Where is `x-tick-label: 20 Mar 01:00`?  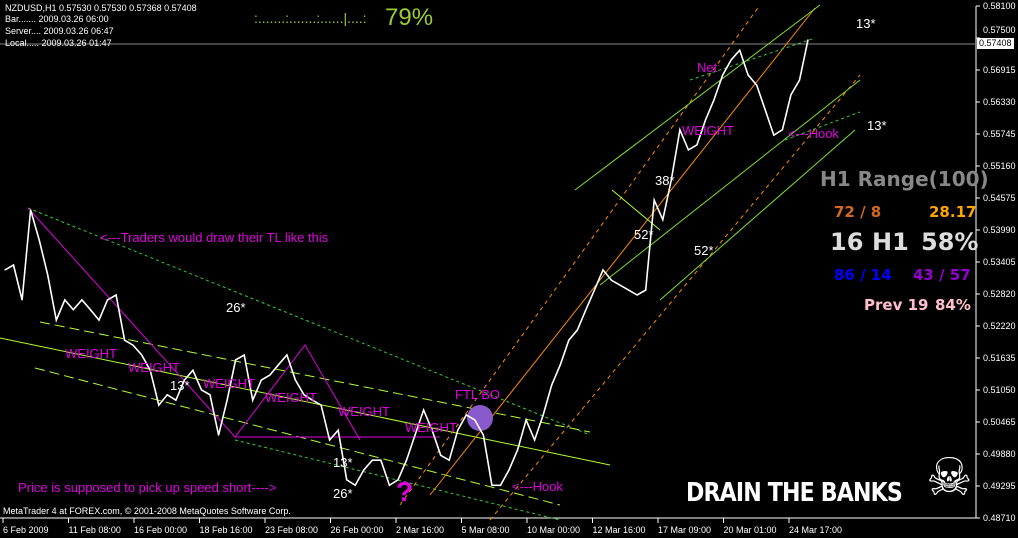 x-tick-label: 20 Mar 01:00 is located at coordinates (750, 530).